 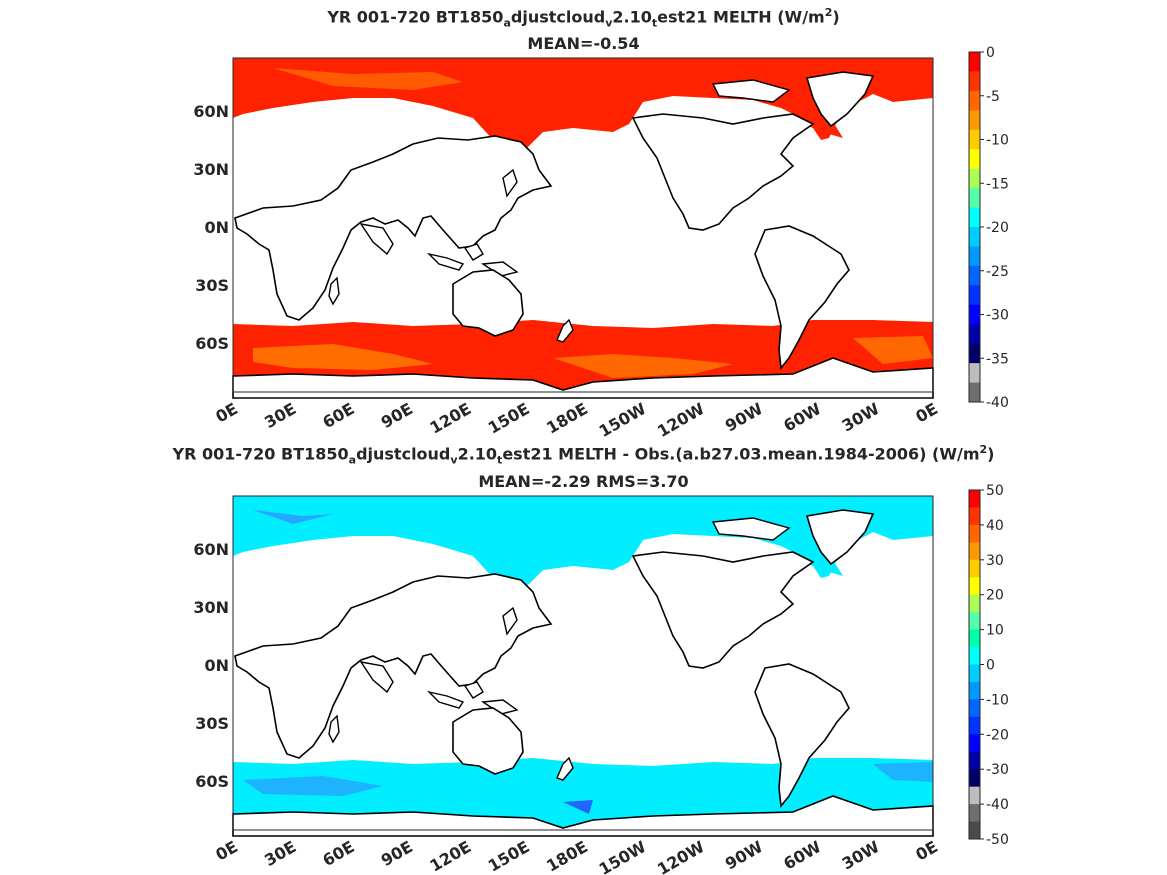 What do you see at coordinates (338, 853) in the screenshot?
I see `panel2-lon-label: 60E` at bounding box center [338, 853].